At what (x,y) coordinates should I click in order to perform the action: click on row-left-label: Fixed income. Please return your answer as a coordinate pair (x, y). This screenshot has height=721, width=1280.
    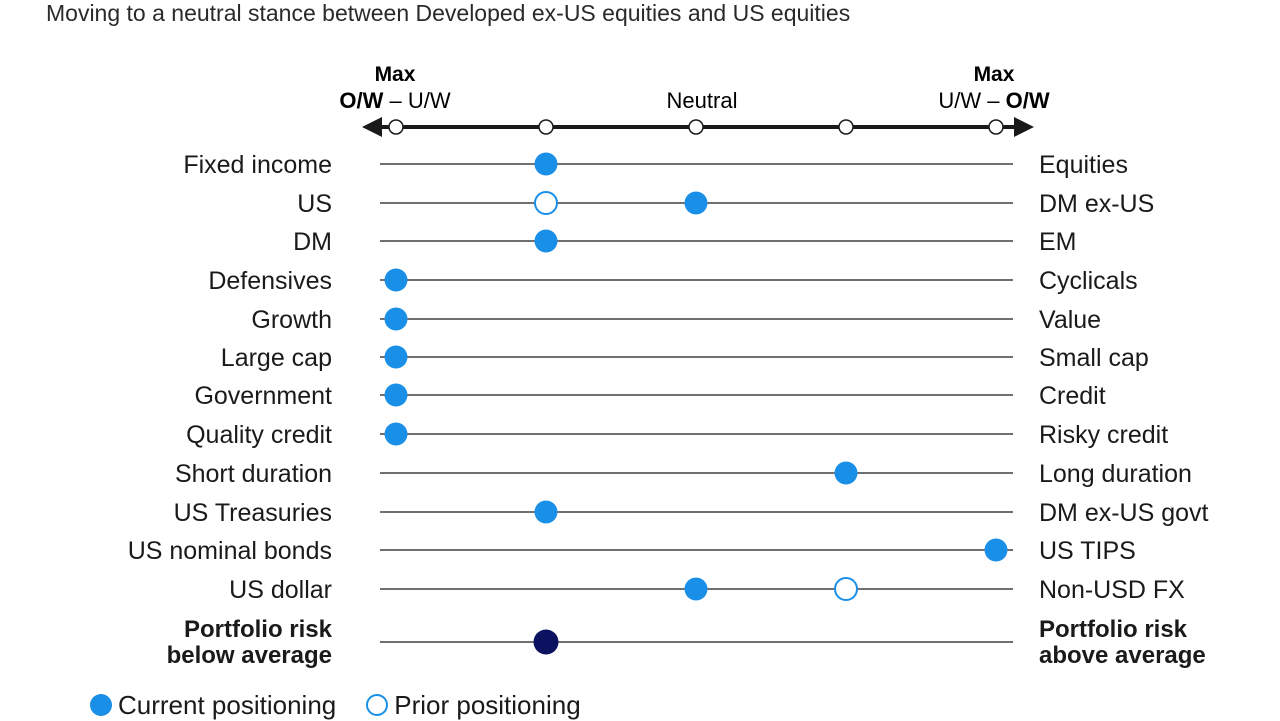
    Looking at the image, I should click on (257, 165).